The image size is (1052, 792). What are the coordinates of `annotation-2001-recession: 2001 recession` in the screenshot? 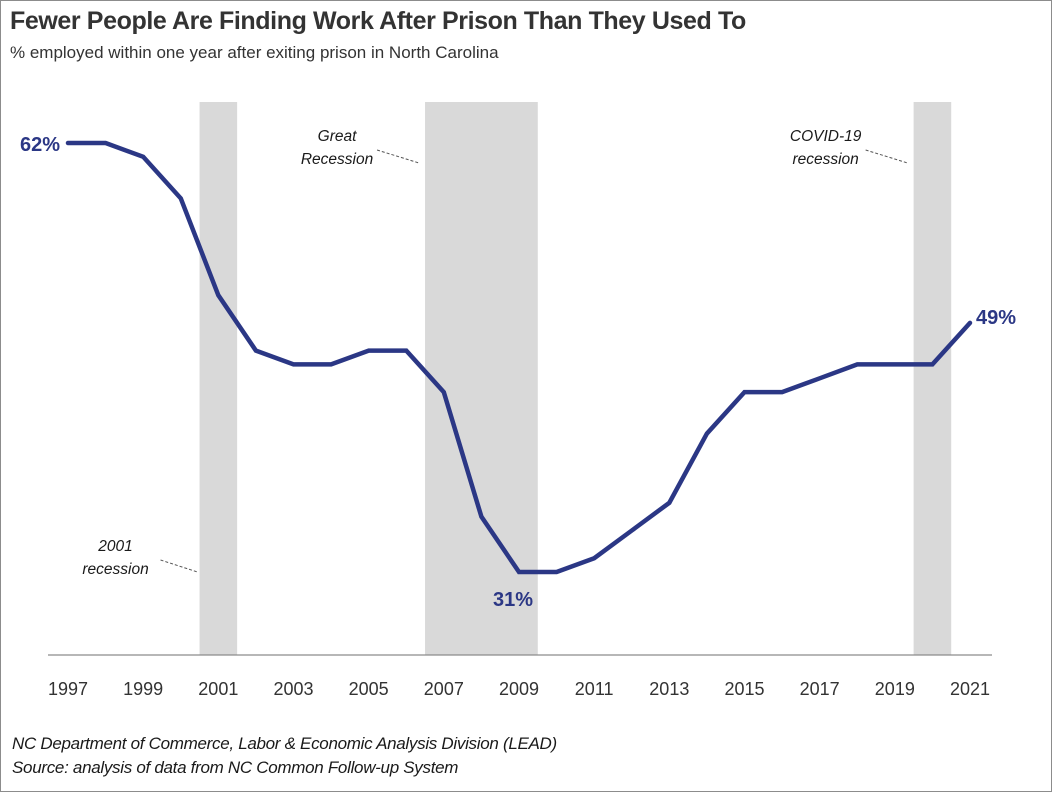 It's located at (115, 558).